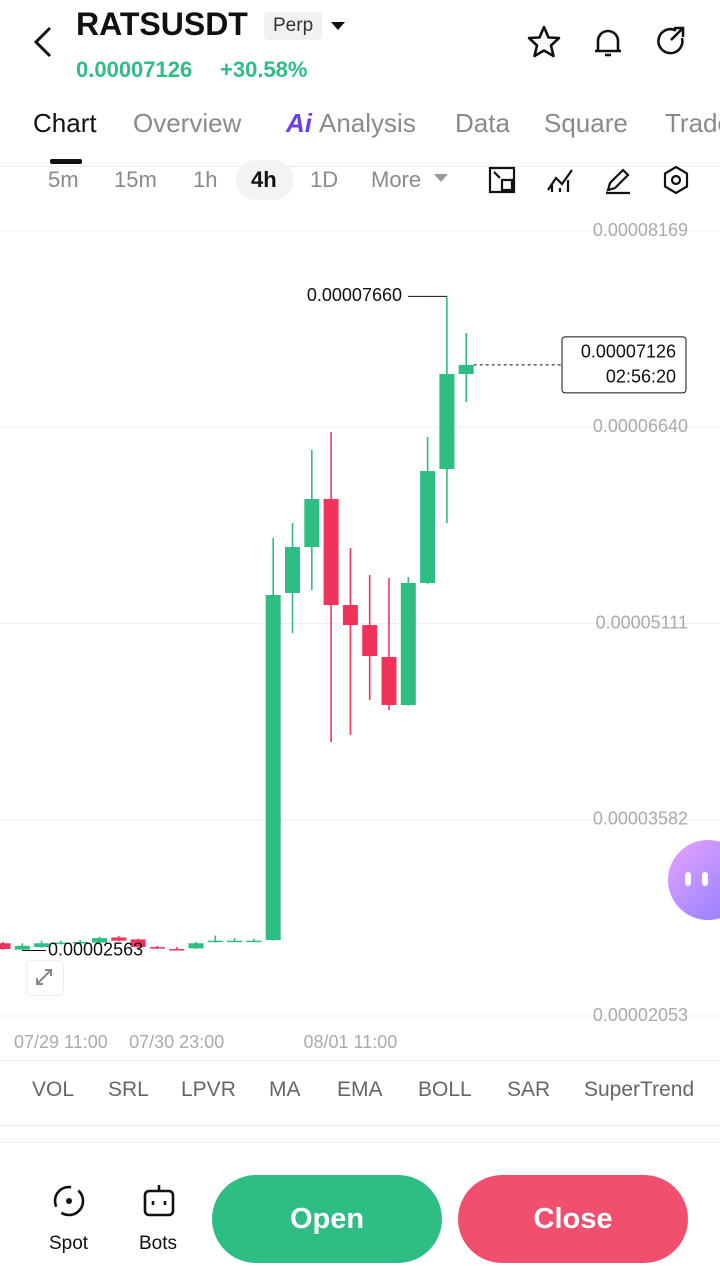 The width and height of the screenshot is (720, 1266). I want to click on fullscreen-icon, so click(502, 180).